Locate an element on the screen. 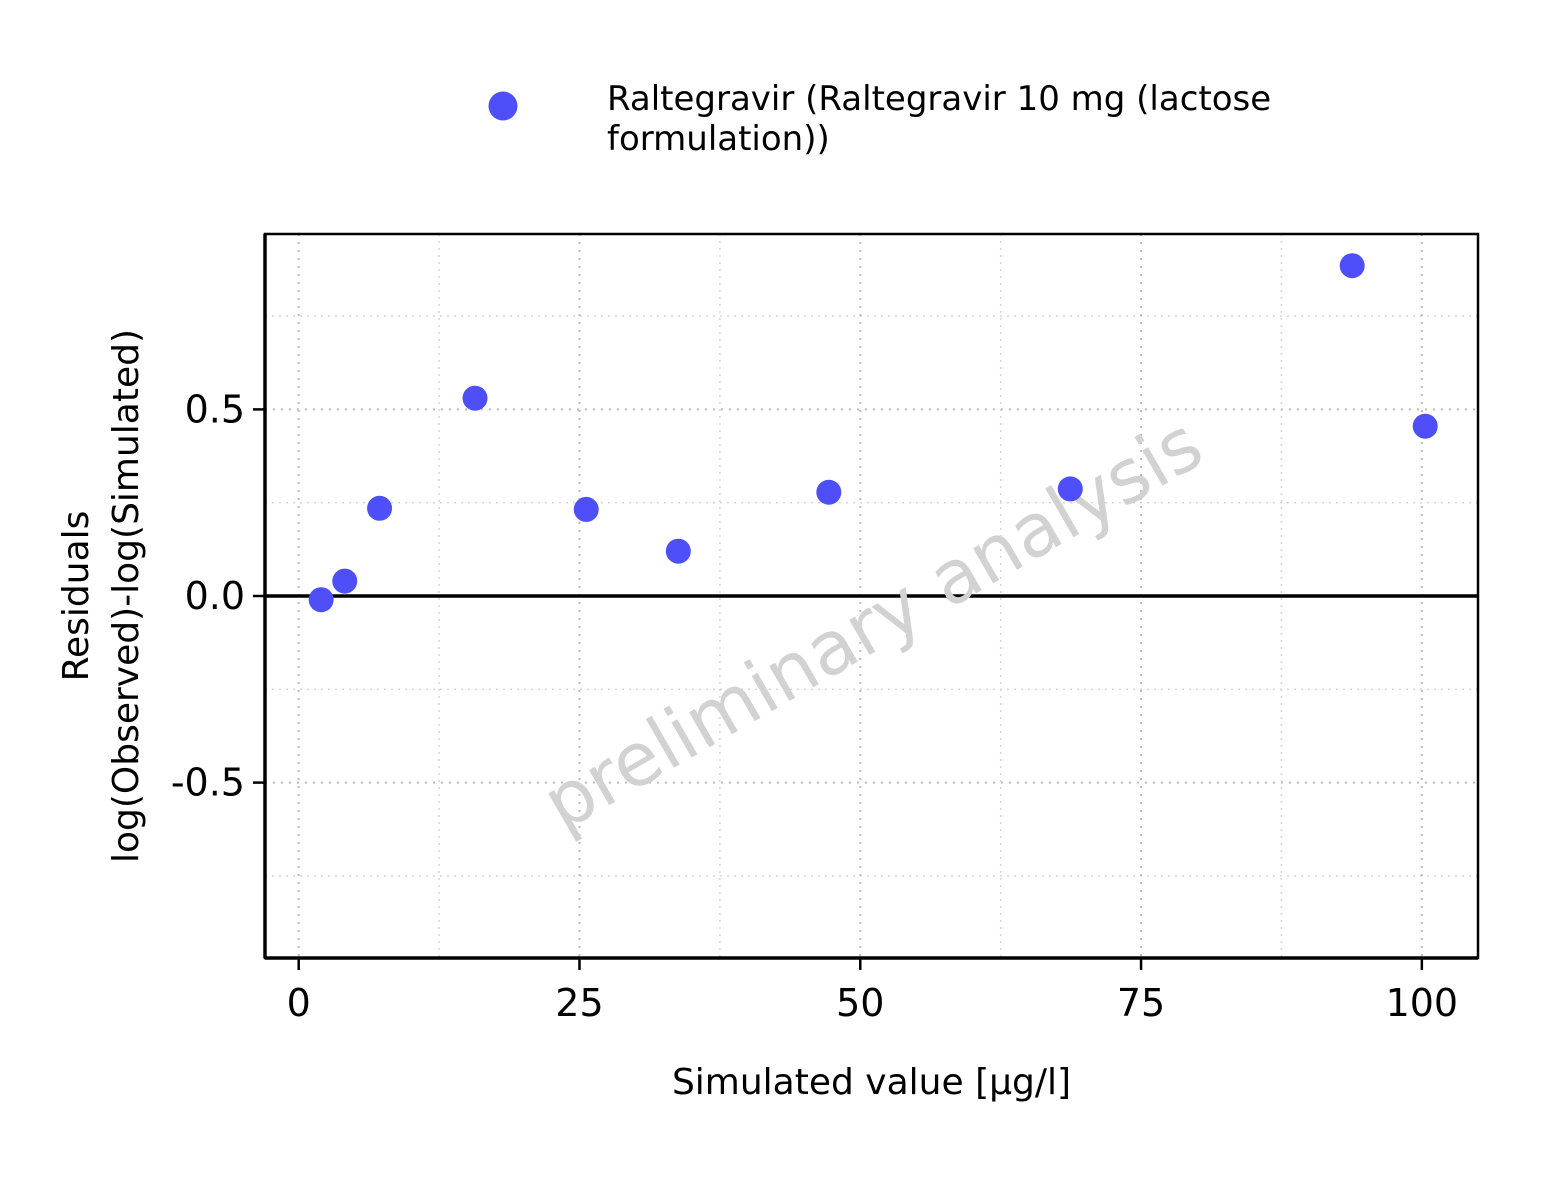  x-tick-label: 100 is located at coordinates (1422, 1003).